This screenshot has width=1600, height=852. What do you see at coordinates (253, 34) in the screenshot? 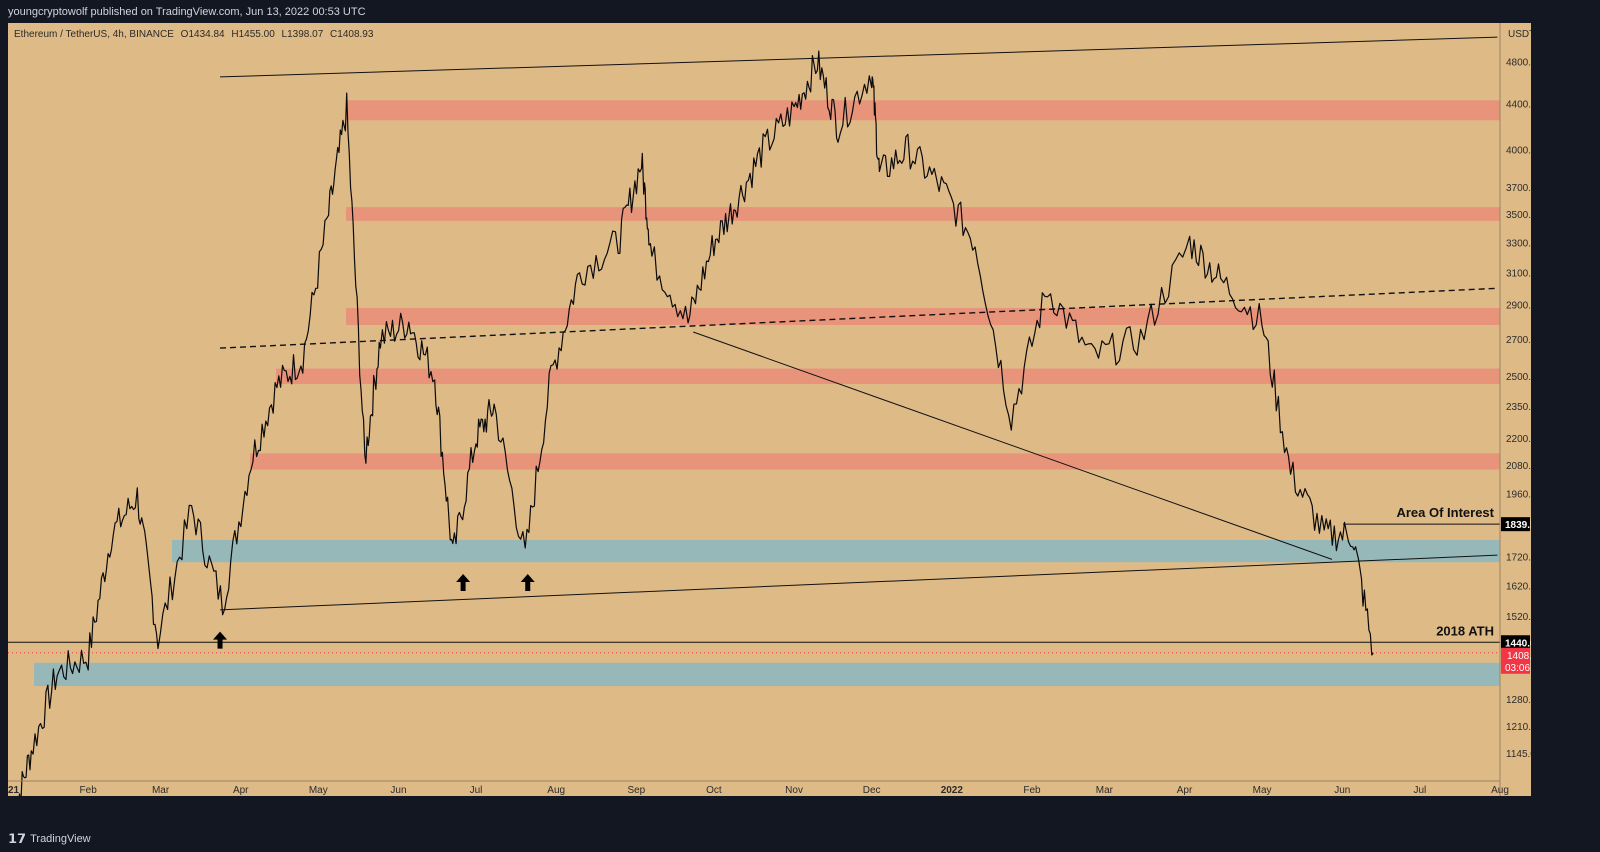
I see `high-value: H1455.00` at bounding box center [253, 34].